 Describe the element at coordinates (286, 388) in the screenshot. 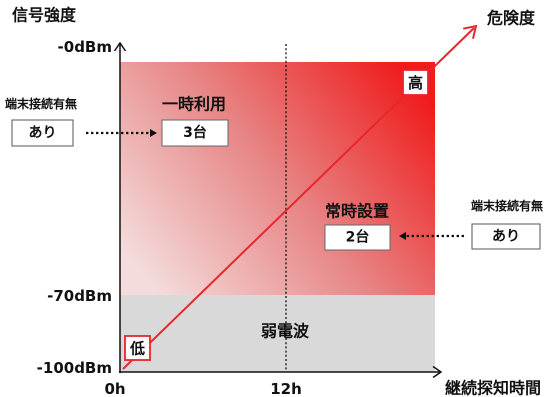

I see `x-tick-label: 12h` at that location.